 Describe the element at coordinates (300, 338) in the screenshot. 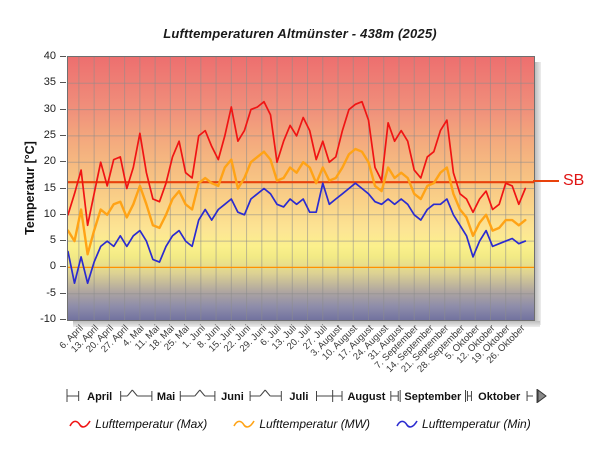

I see `x-tick-label: 20. Juli` at that location.